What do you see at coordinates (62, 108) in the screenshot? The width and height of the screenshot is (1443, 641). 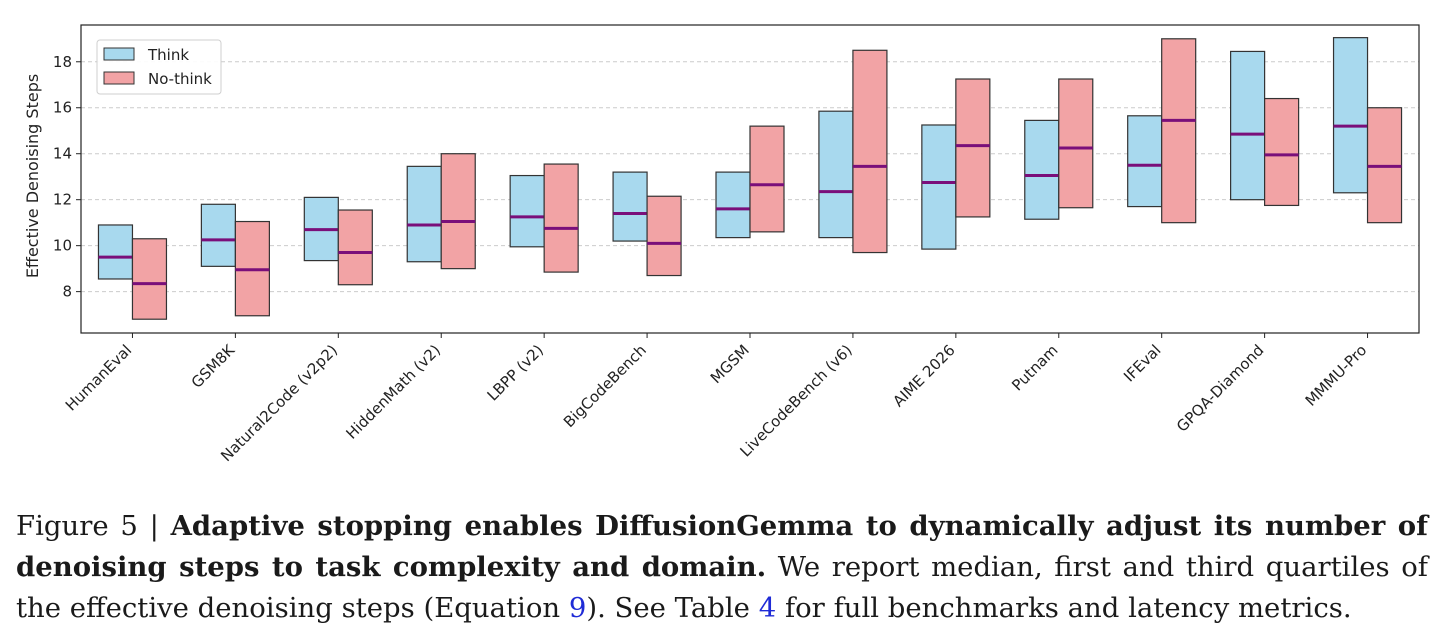 I see `y-tick-label: 16` at bounding box center [62, 108].